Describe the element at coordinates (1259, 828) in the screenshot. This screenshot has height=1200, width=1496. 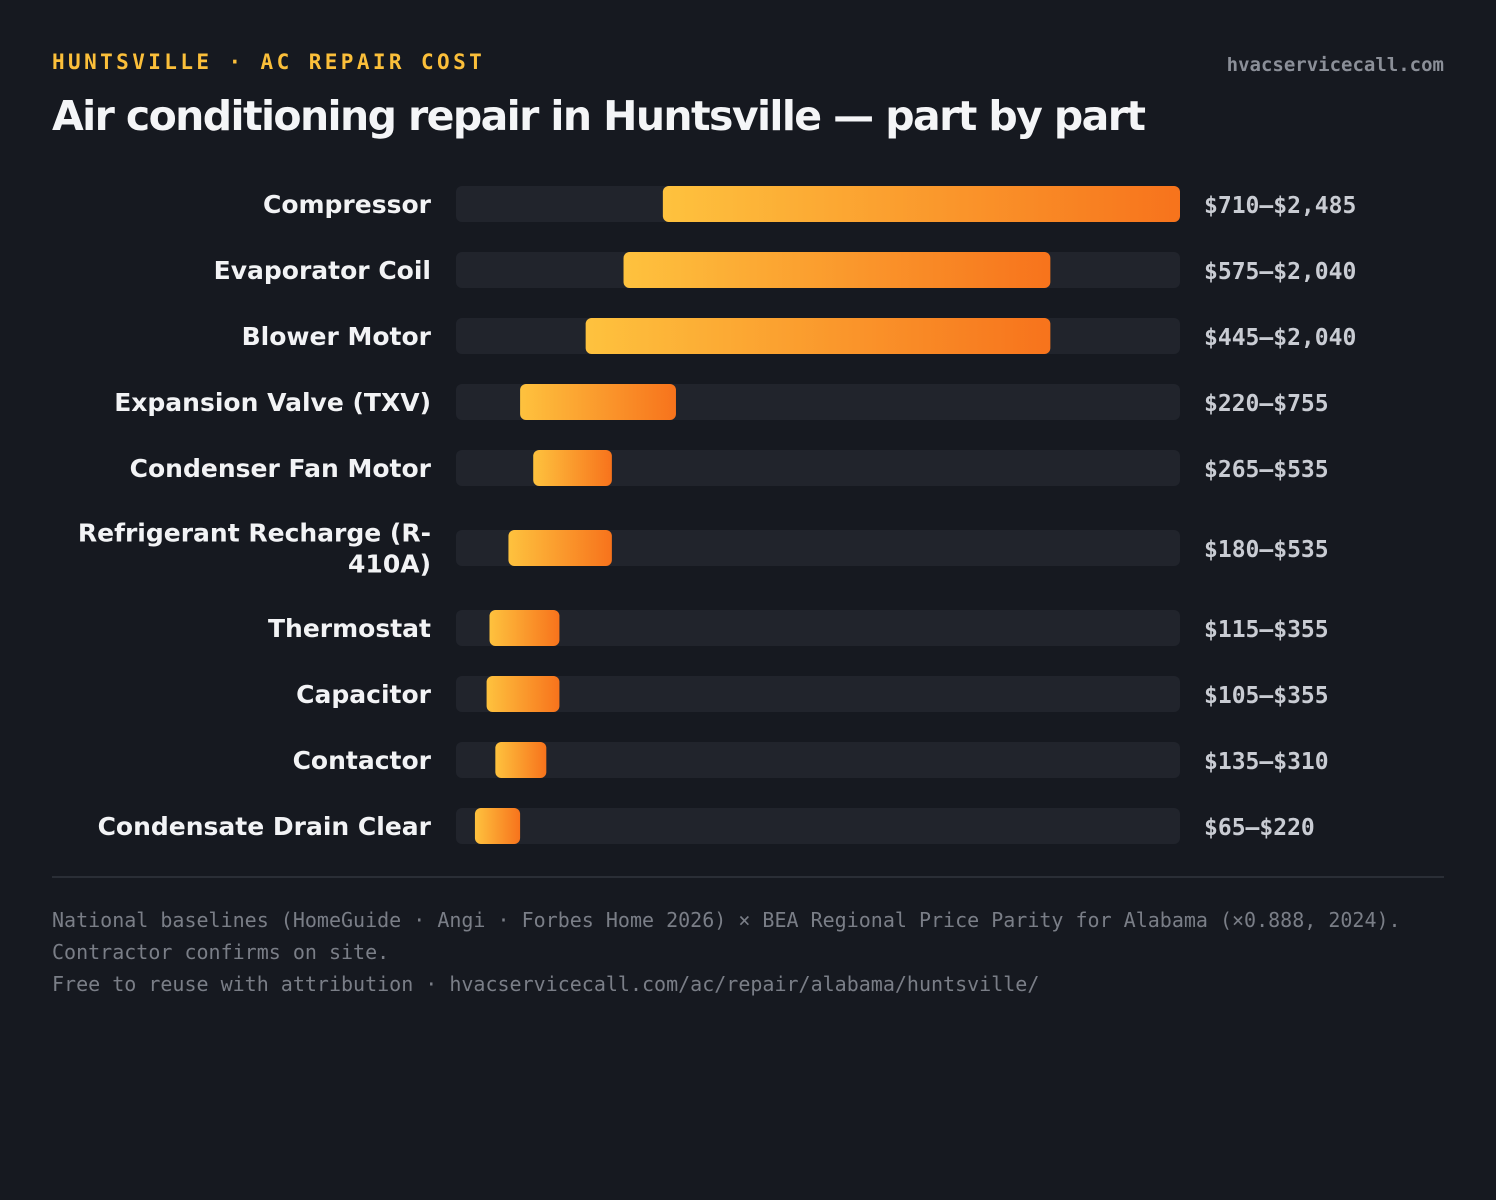
I see `value-label: $65–$220` at that location.